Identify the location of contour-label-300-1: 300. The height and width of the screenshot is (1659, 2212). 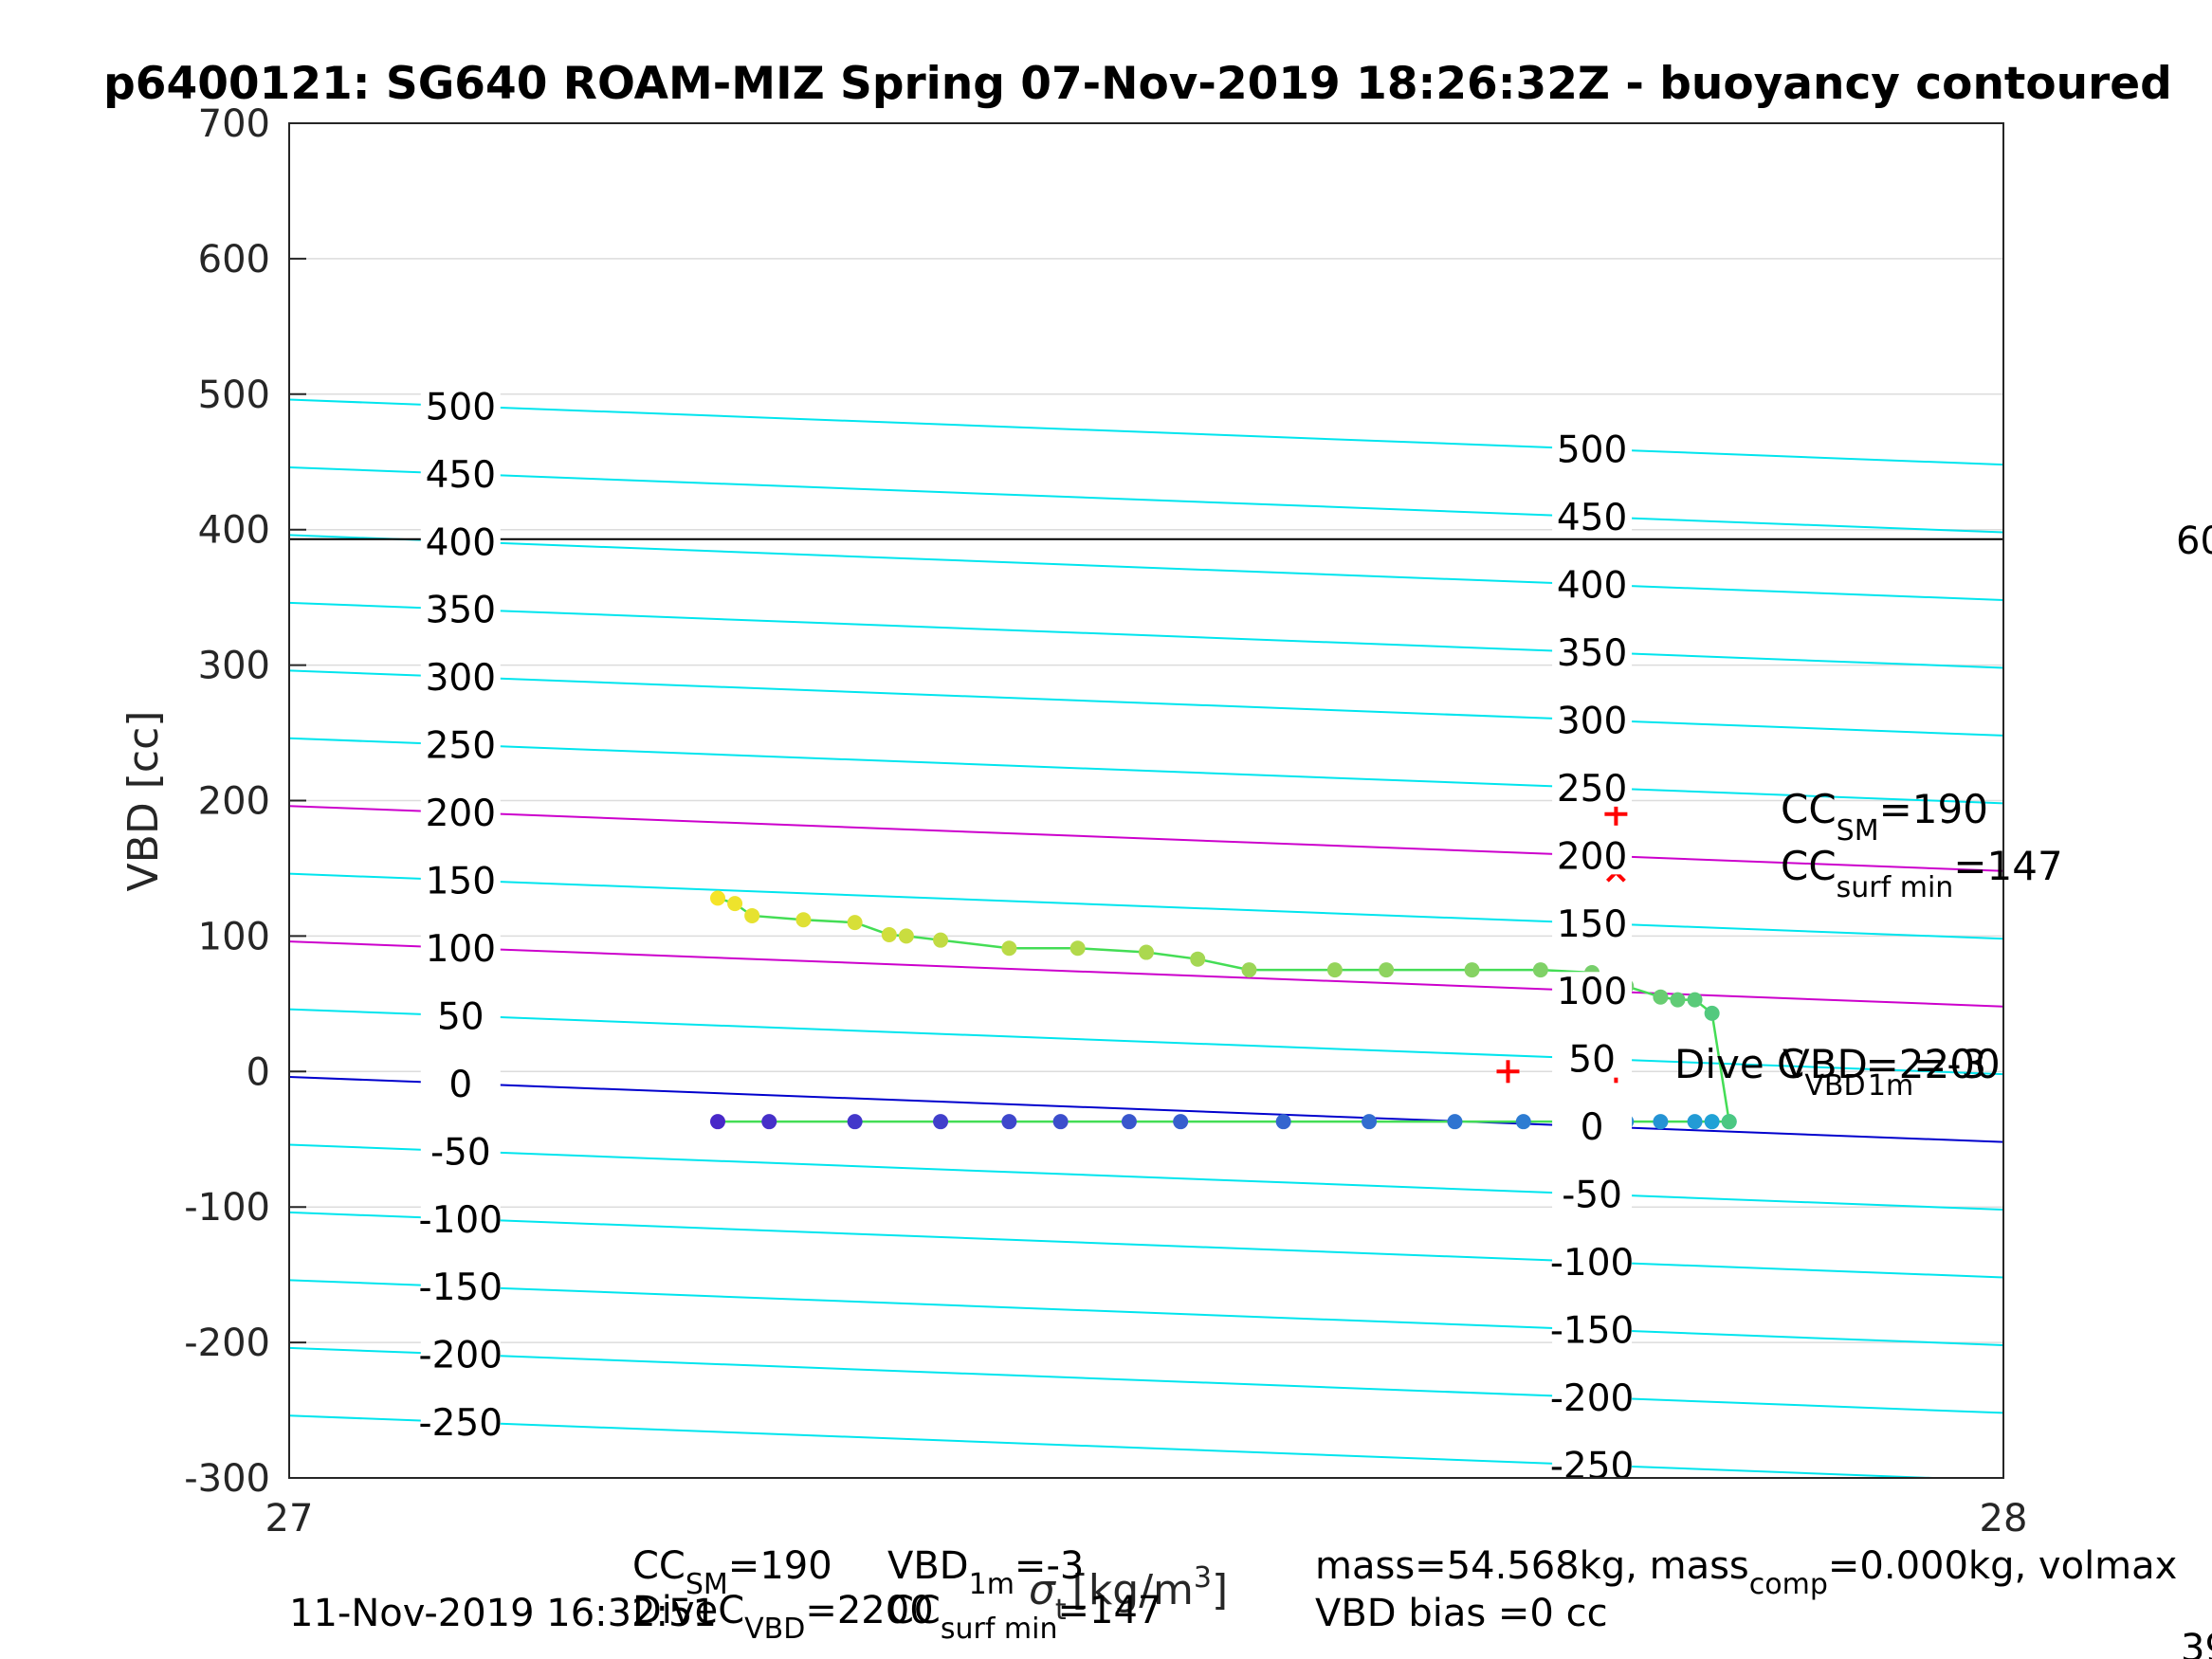
(1592, 721).